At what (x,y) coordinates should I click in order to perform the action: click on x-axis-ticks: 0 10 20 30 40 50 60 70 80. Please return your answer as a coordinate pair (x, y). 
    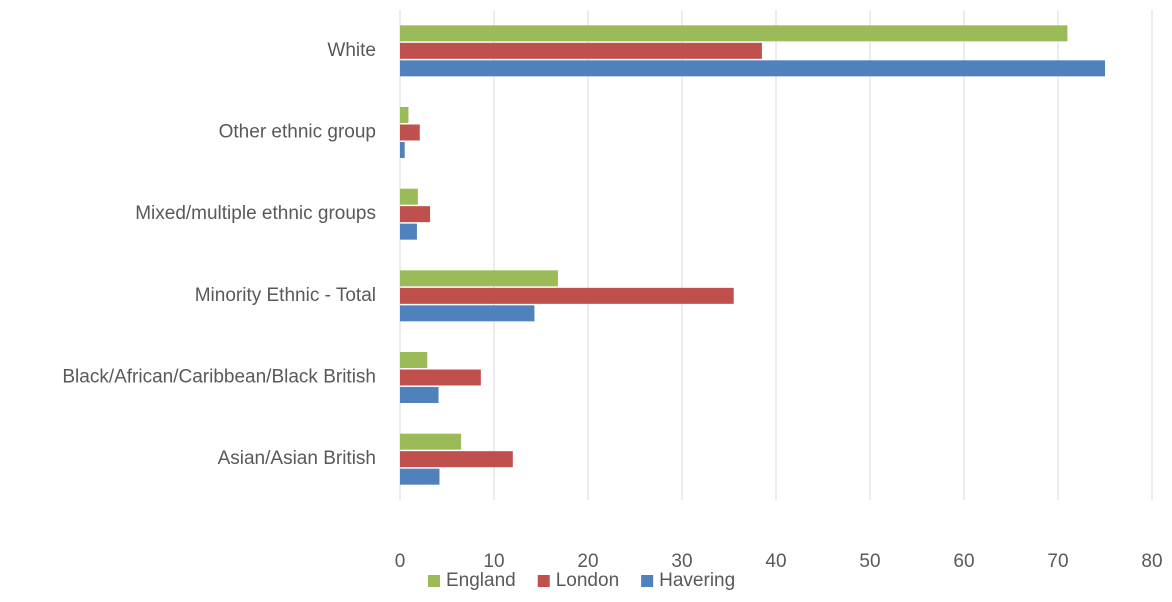
    Looking at the image, I should click on (779, 561).